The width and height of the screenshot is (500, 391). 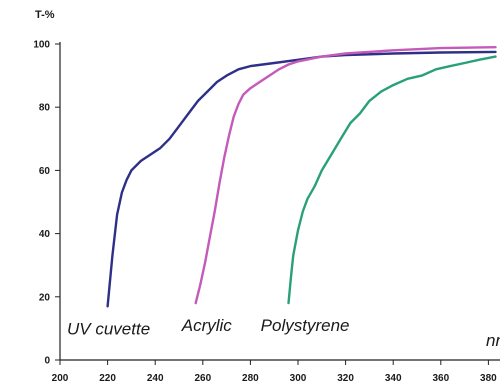 I want to click on x-tick-label: 340, so click(x=393, y=378).